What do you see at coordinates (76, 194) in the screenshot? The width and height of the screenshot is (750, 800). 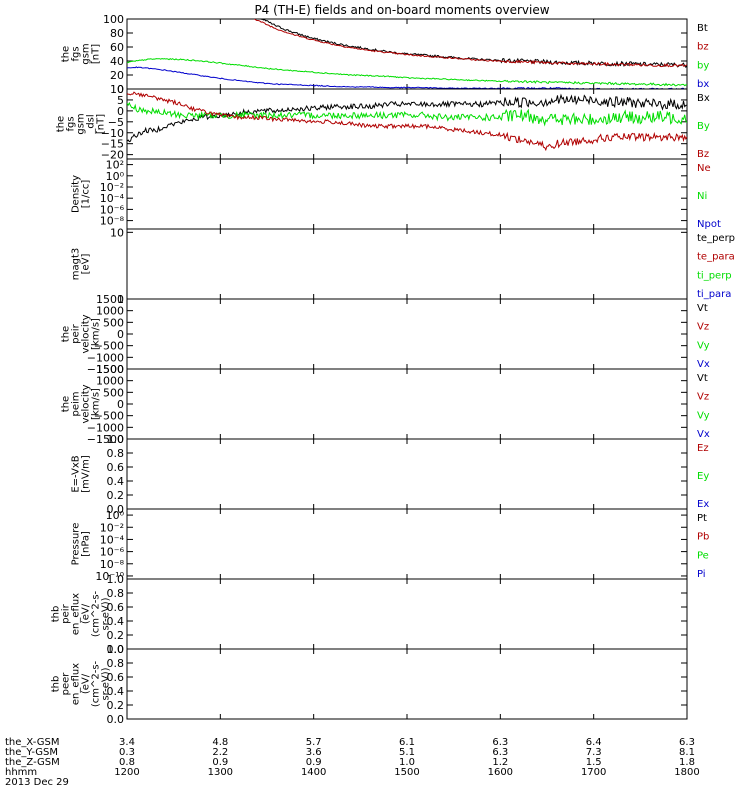 I see `y-axis-label-line: Density` at bounding box center [76, 194].